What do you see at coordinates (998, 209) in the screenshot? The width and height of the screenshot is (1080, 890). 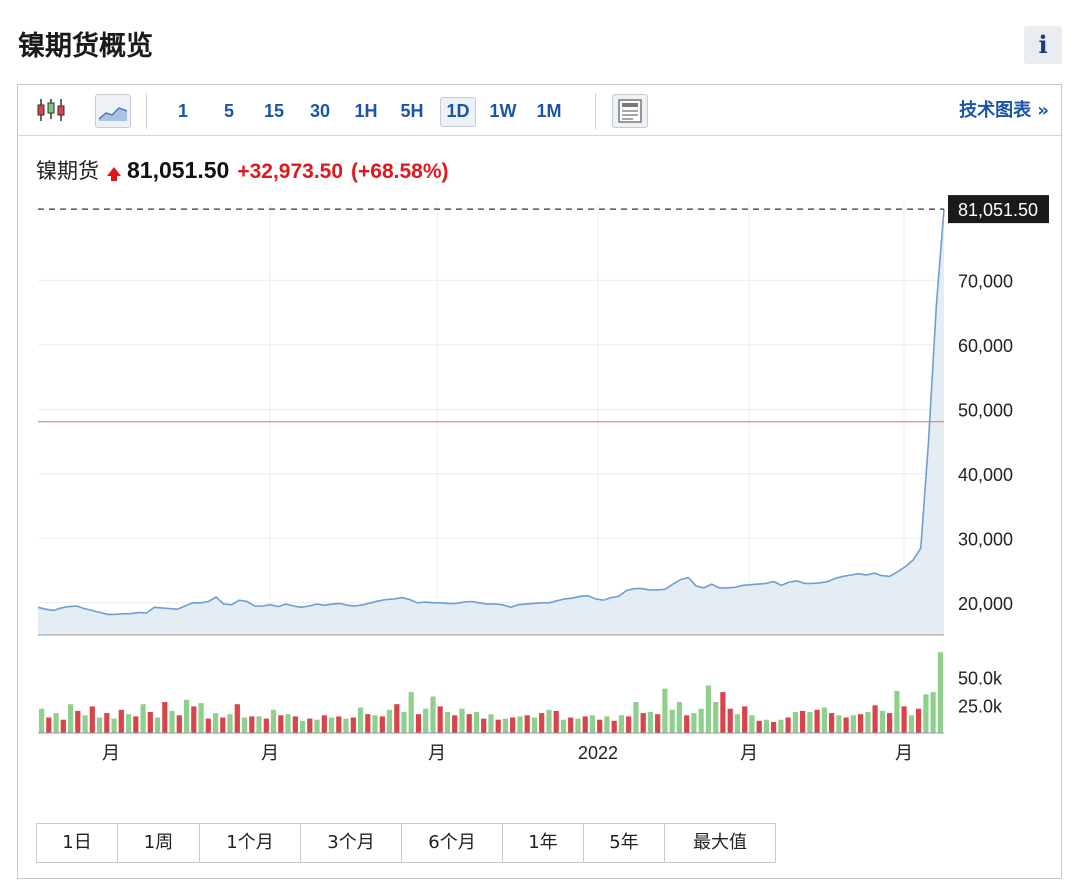 I see `last-price-tag` at bounding box center [998, 209].